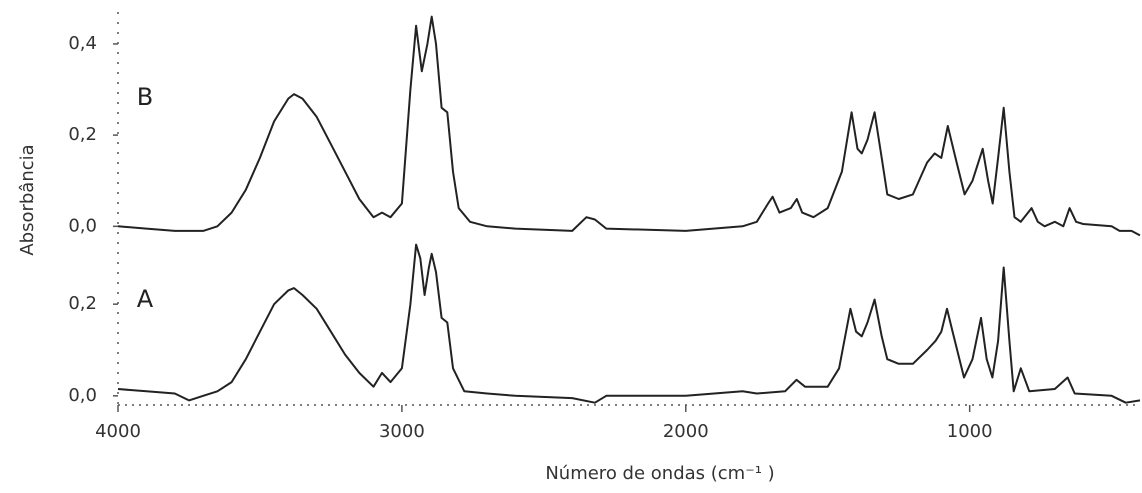 The width and height of the screenshot is (1142, 493). Describe the element at coordinates (659, 473) in the screenshot. I see `x-axis-label: Número de ondas (cm⁻¹ )` at that location.